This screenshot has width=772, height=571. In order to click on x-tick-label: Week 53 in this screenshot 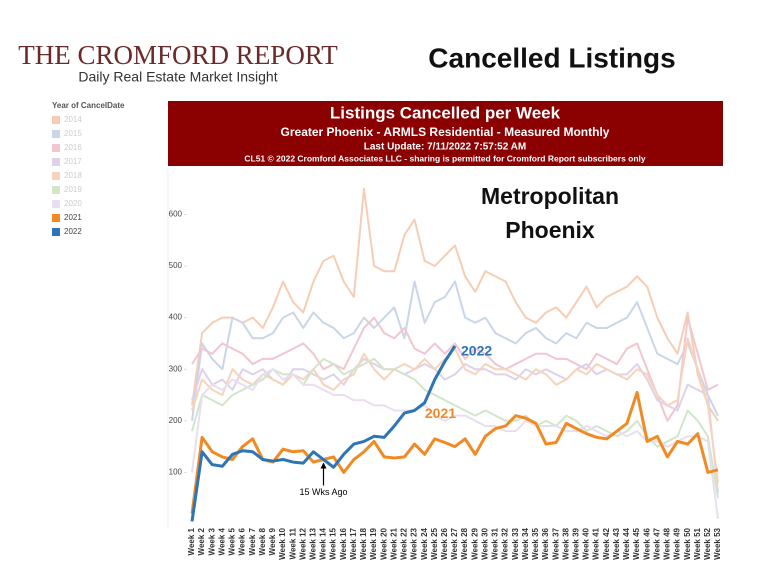, I will do `click(717, 543)`.